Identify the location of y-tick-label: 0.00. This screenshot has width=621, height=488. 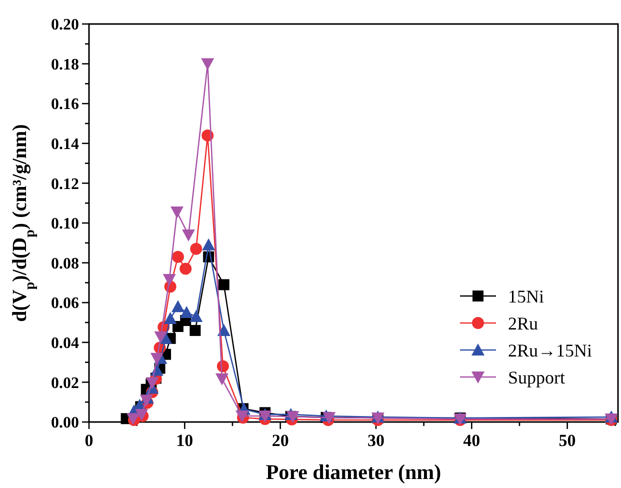
(65, 423).